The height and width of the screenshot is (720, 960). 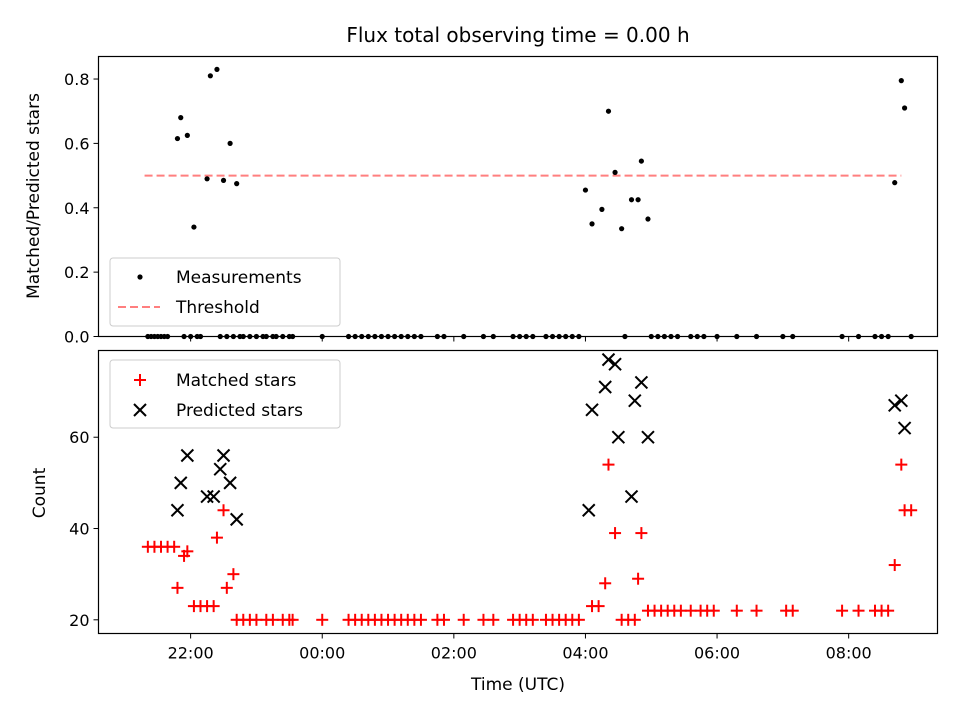 What do you see at coordinates (140, 410) in the screenshot?
I see `legend-predicted-marker` at bounding box center [140, 410].